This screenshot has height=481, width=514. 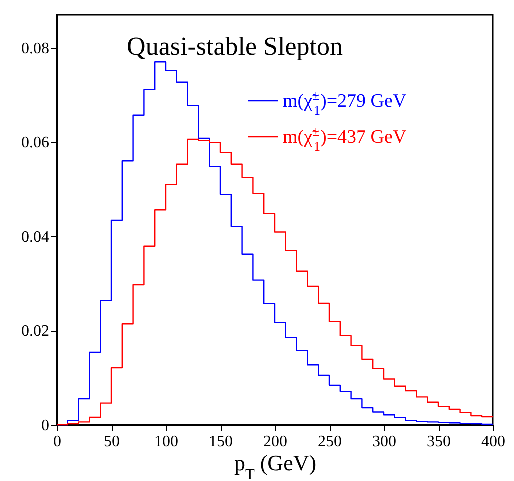 I want to click on x-tick-label: 350, so click(x=439, y=442).